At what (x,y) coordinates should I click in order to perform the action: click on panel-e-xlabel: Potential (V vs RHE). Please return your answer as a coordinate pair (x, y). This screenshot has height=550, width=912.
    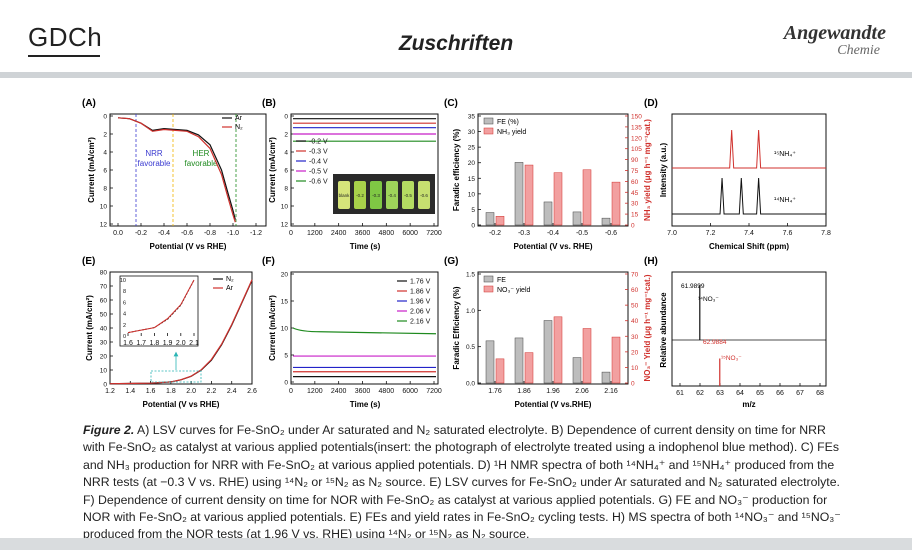
    Looking at the image, I should click on (181, 404).